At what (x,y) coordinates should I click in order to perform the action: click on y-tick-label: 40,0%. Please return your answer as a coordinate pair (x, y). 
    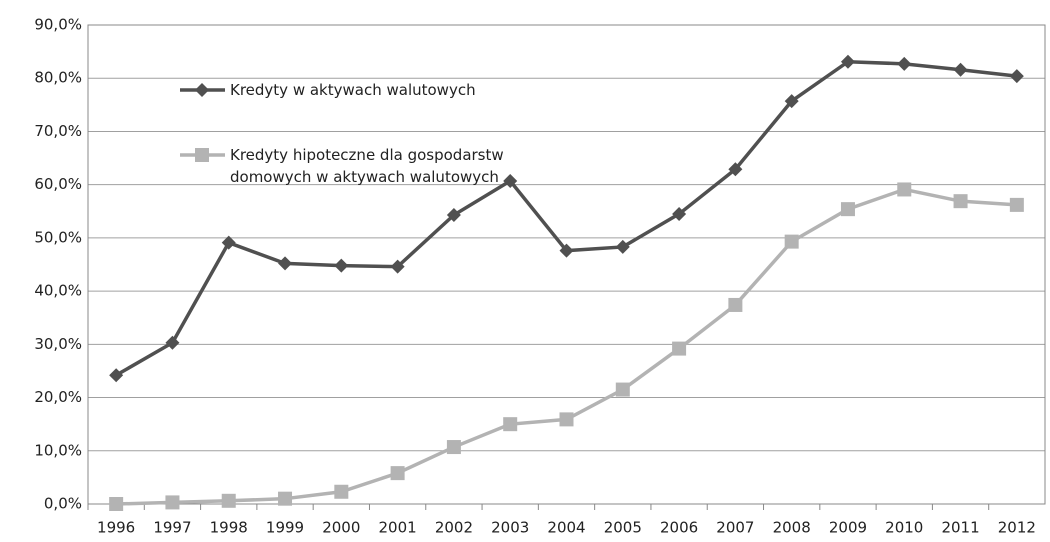
    Looking at the image, I should click on (58, 291).